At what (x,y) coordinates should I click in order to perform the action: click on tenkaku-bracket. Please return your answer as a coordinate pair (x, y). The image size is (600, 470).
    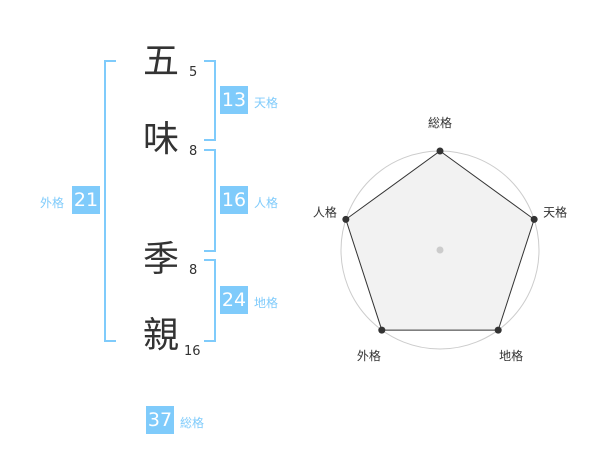
    Looking at the image, I should click on (210, 100).